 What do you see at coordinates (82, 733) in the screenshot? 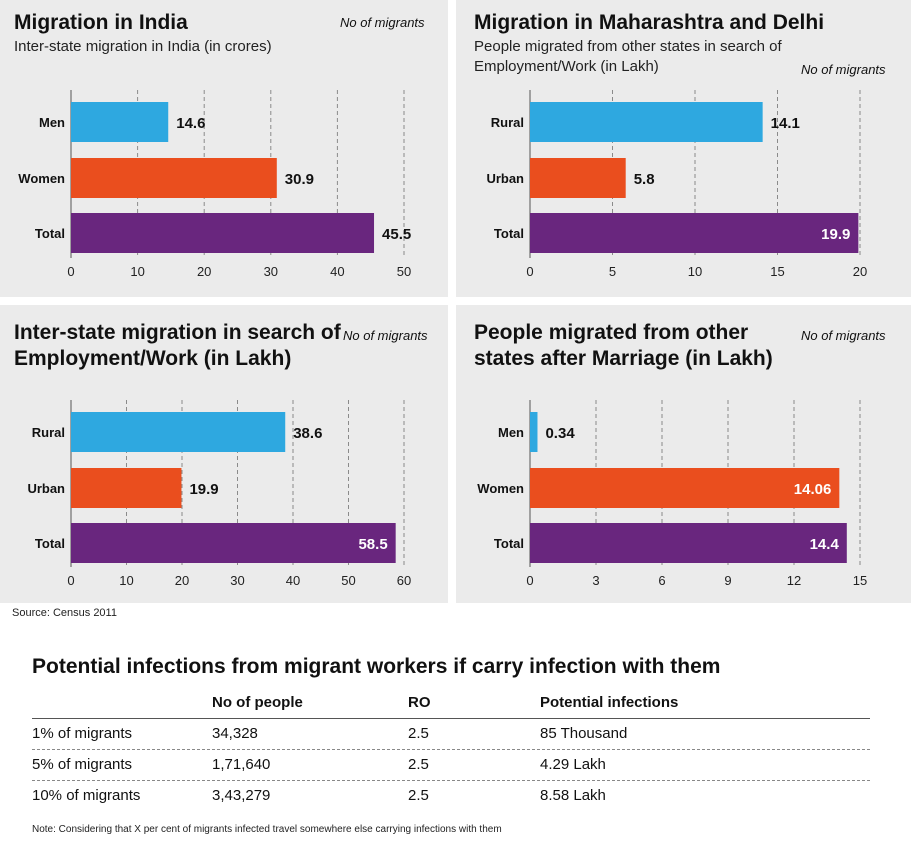
I see `table-cell: 1% of migrants` at bounding box center [82, 733].